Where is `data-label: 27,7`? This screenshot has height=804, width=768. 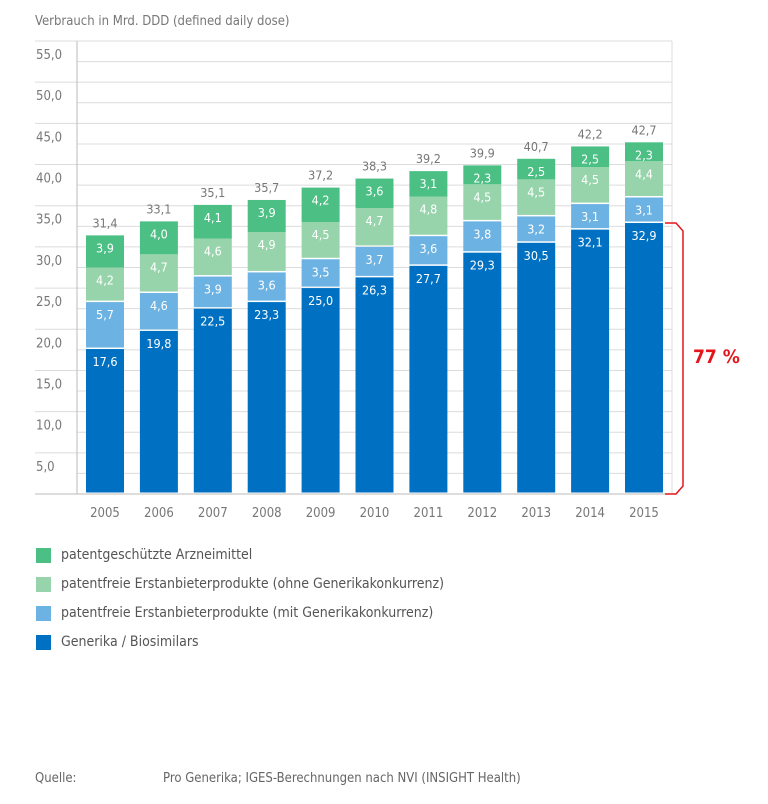
data-label: 27,7 is located at coordinates (428, 278).